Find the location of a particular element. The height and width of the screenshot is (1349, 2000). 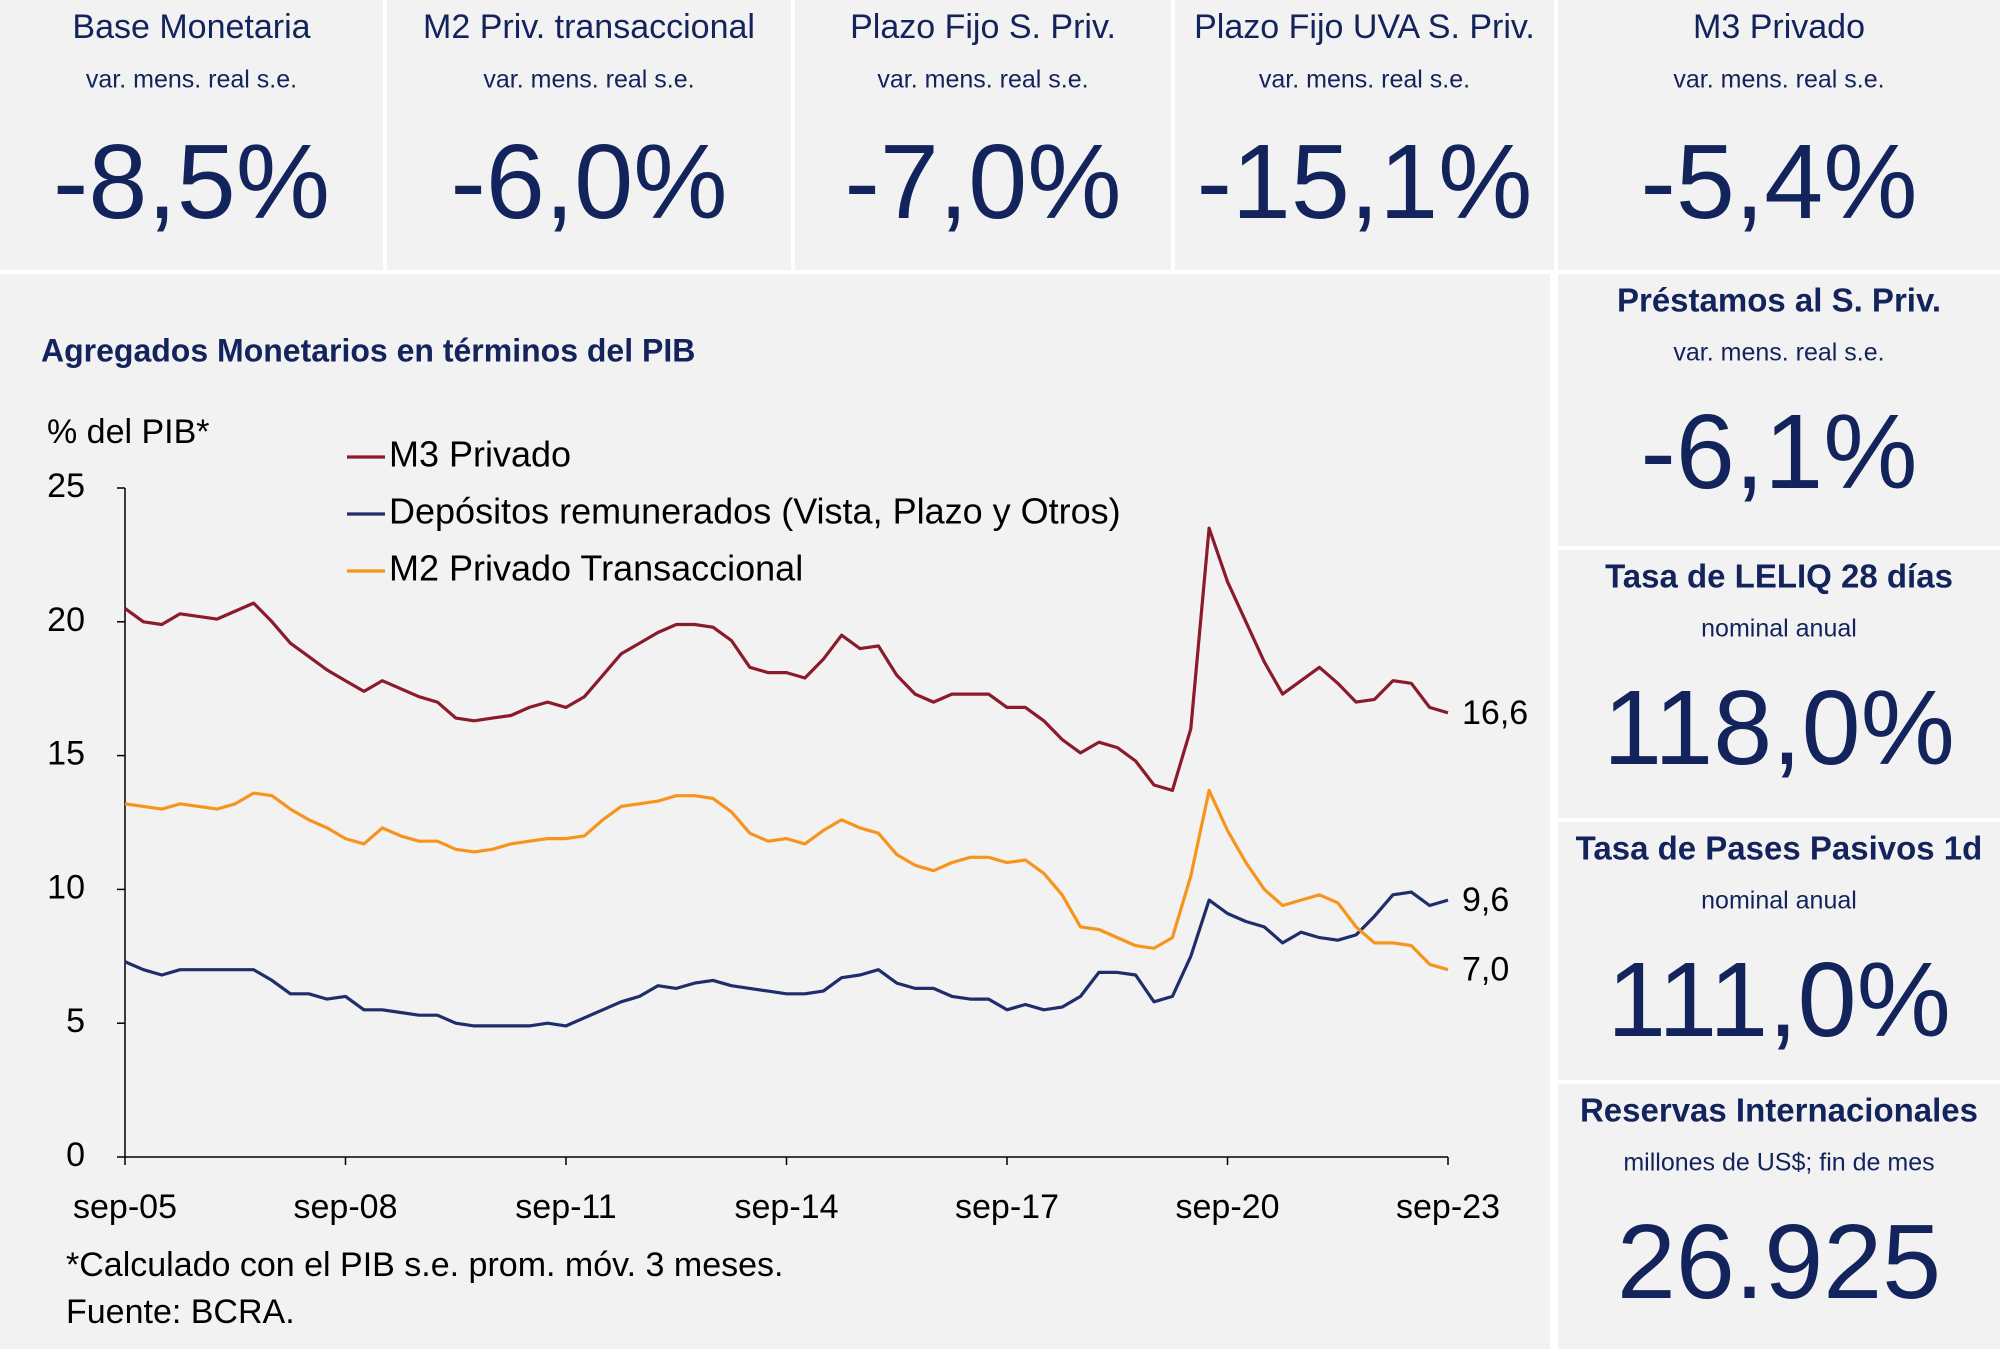

y-tick-label: 15 is located at coordinates (66, 754).